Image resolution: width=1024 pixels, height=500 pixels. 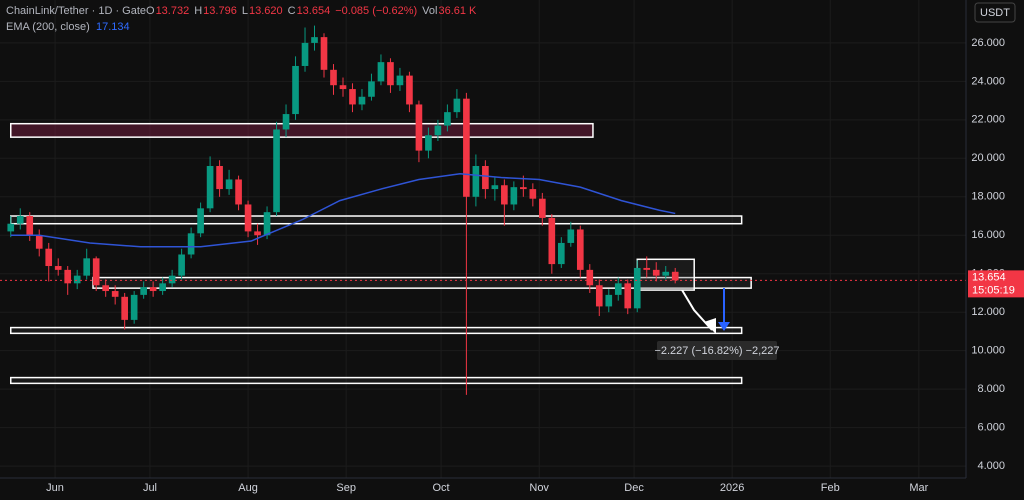 What do you see at coordinates (918, 488) in the screenshot?
I see `x-tick-label: Mar` at bounding box center [918, 488].